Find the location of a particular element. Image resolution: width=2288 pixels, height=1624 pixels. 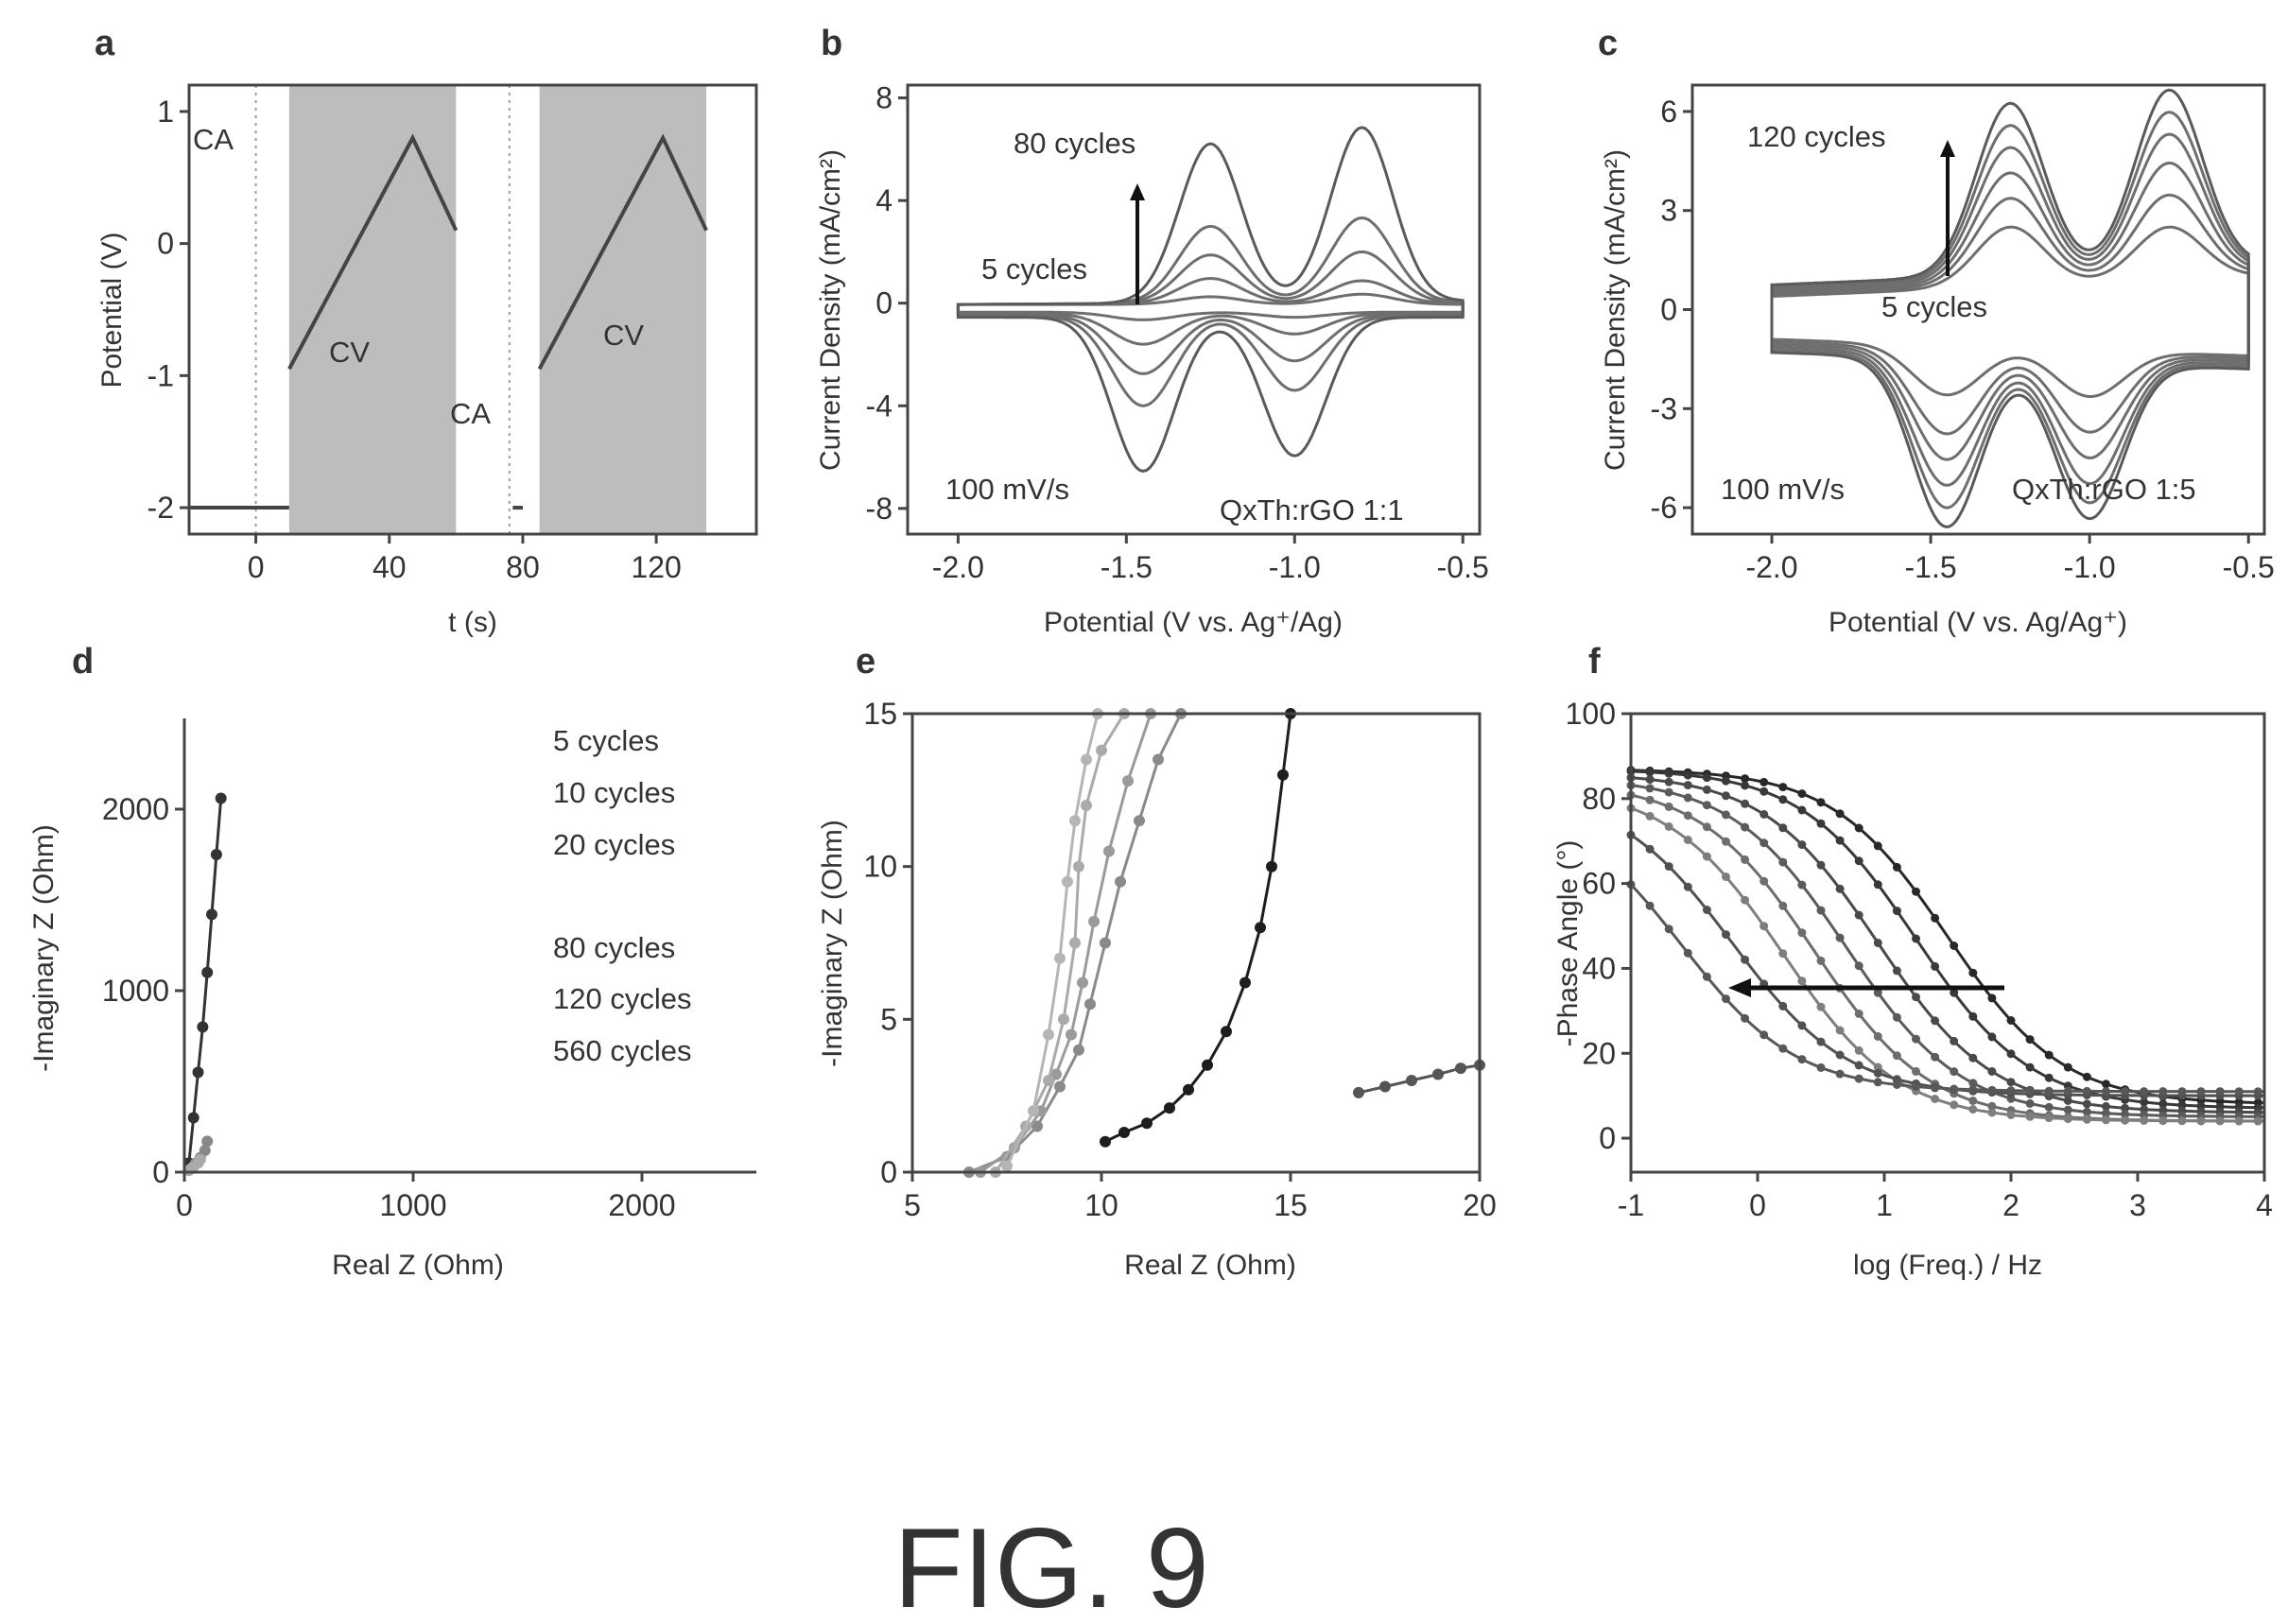

x-tick-label: -1 is located at coordinates (1631, 1205).